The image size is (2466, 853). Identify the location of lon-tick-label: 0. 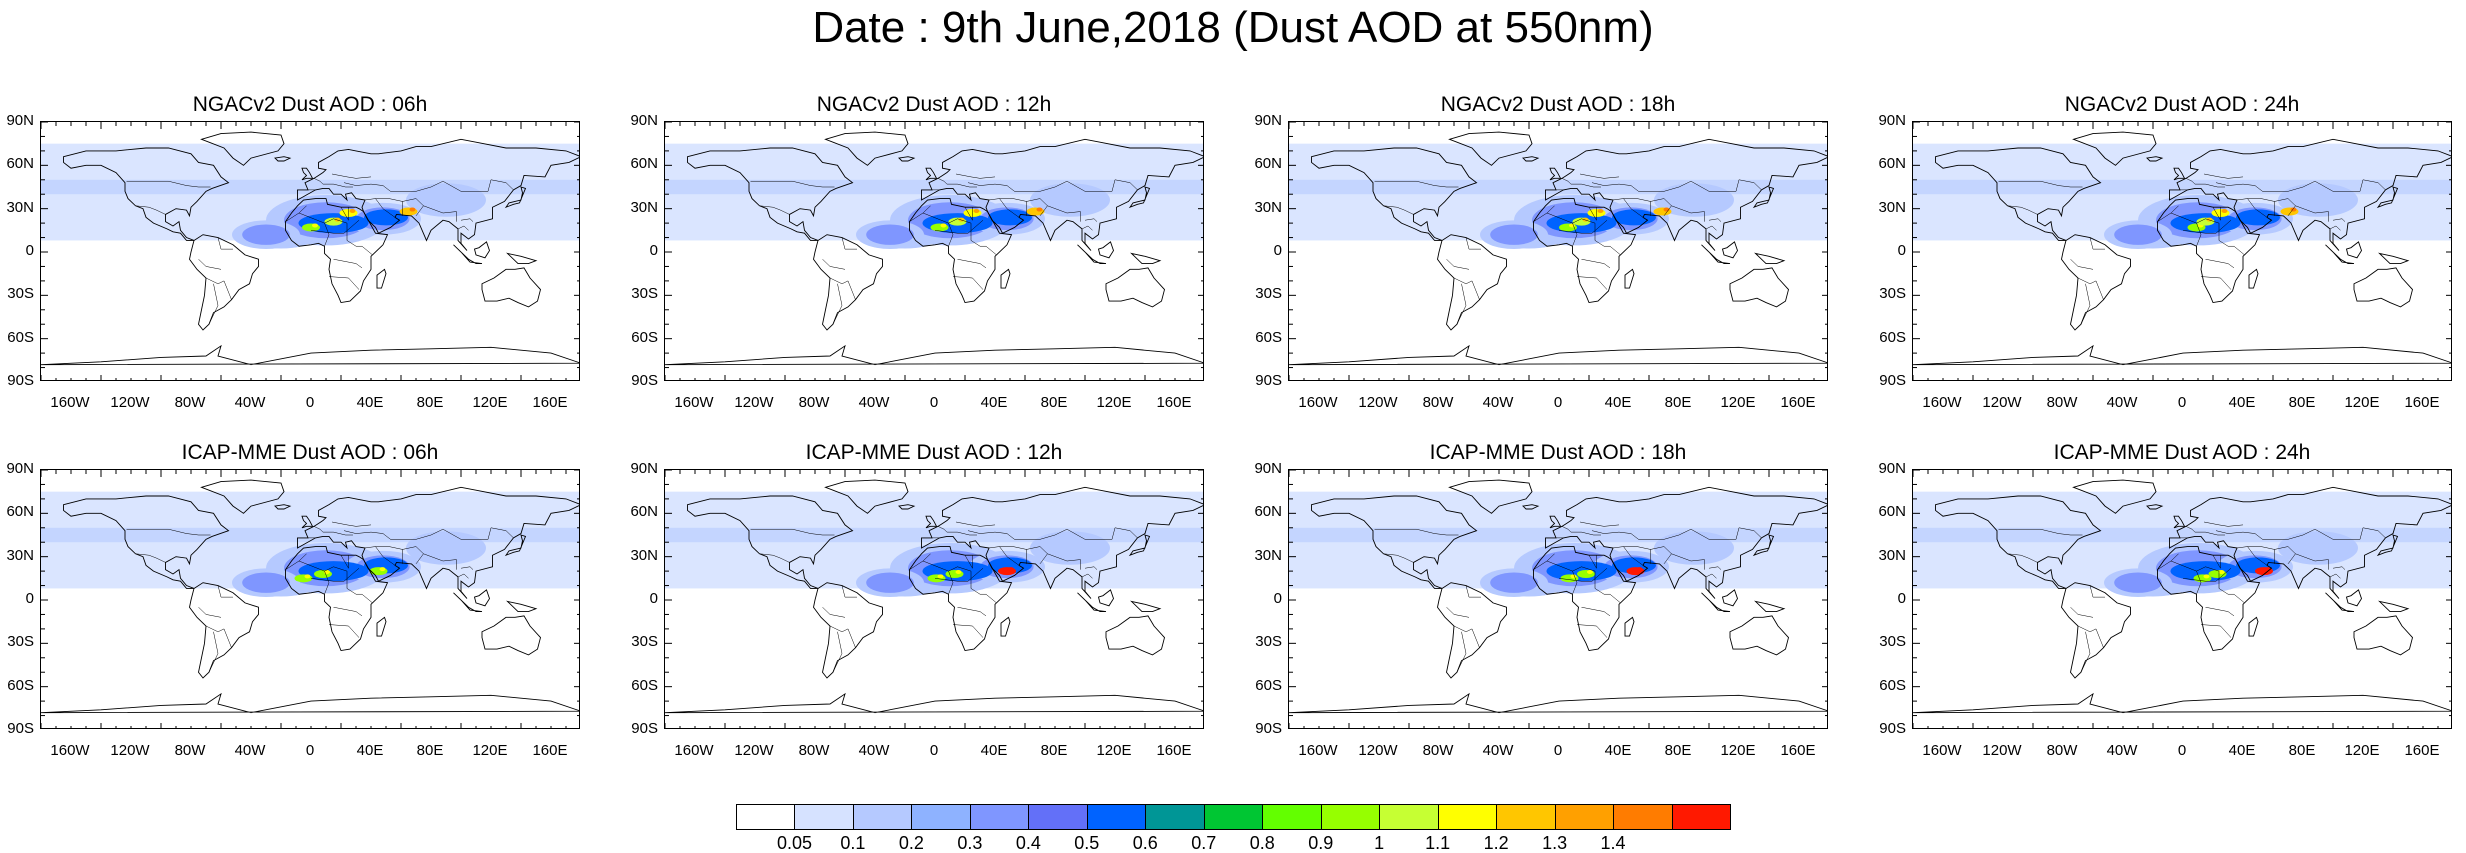
(1558, 750).